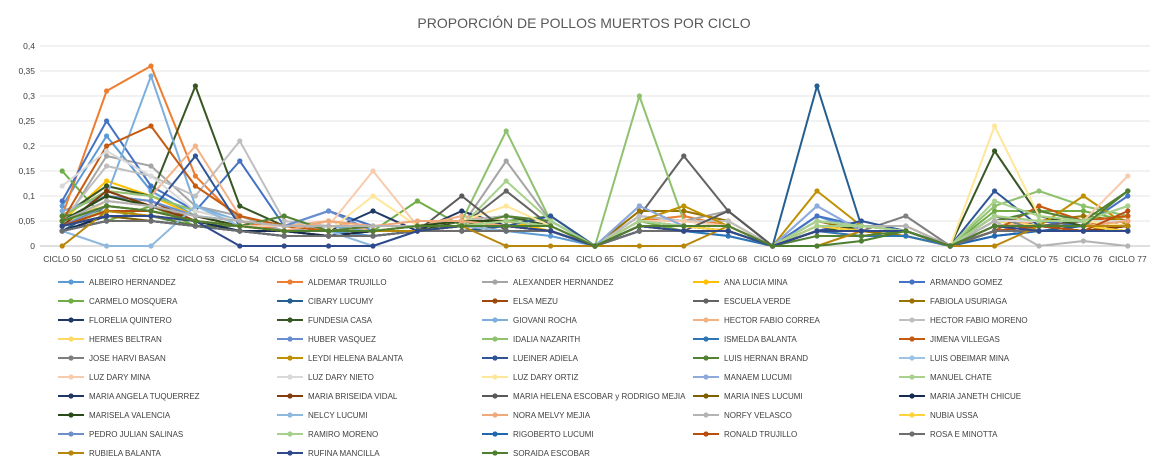 This screenshot has height=470, width=1168. I want to click on legend-item: ELSA MEZU, so click(520, 301).